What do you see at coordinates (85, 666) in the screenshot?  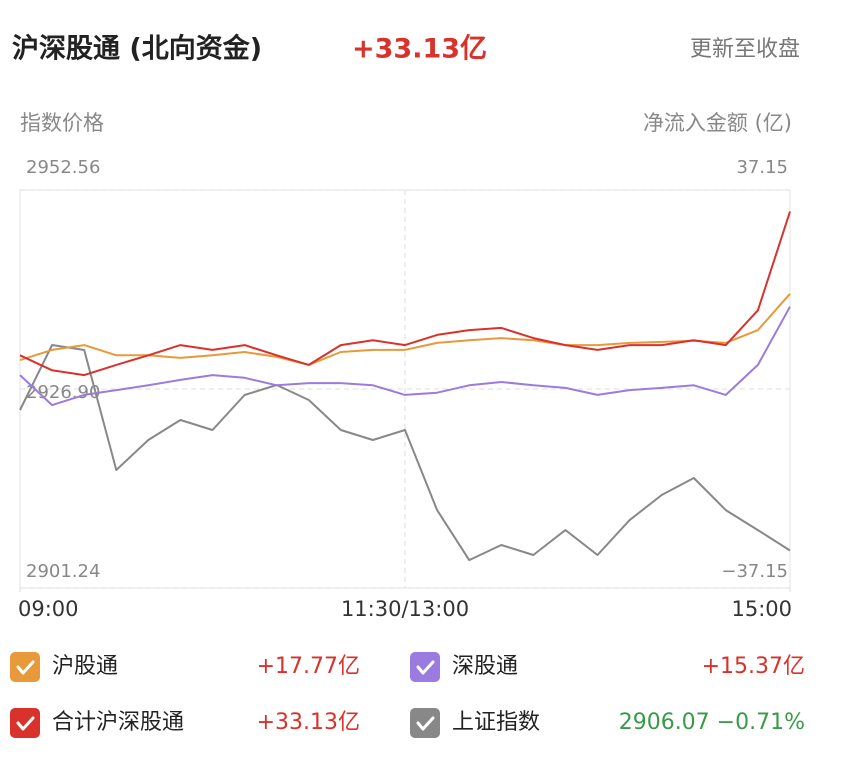 I see `legend-label: 沪股通` at bounding box center [85, 666].